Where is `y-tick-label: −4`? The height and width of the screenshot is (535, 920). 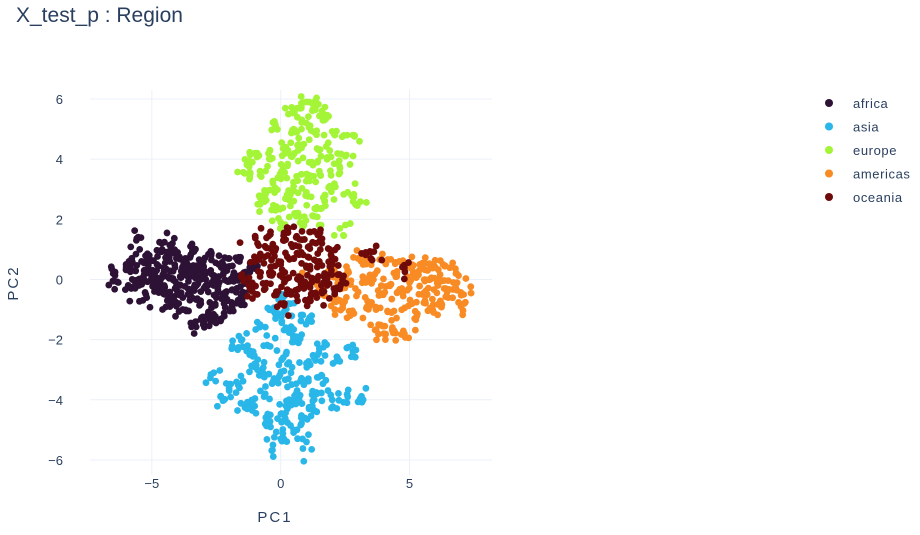 y-tick-label: −4 is located at coordinates (55, 400).